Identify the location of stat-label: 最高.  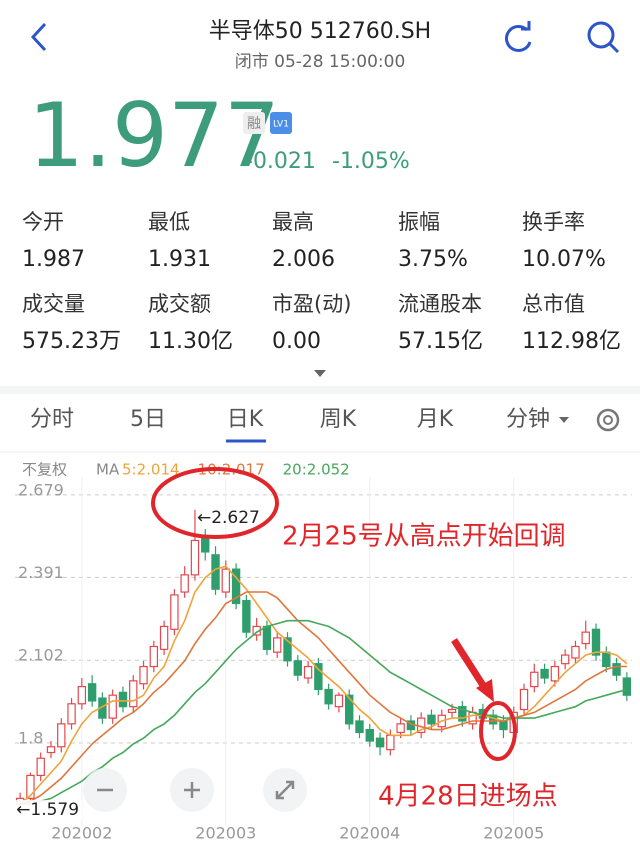
(293, 222).